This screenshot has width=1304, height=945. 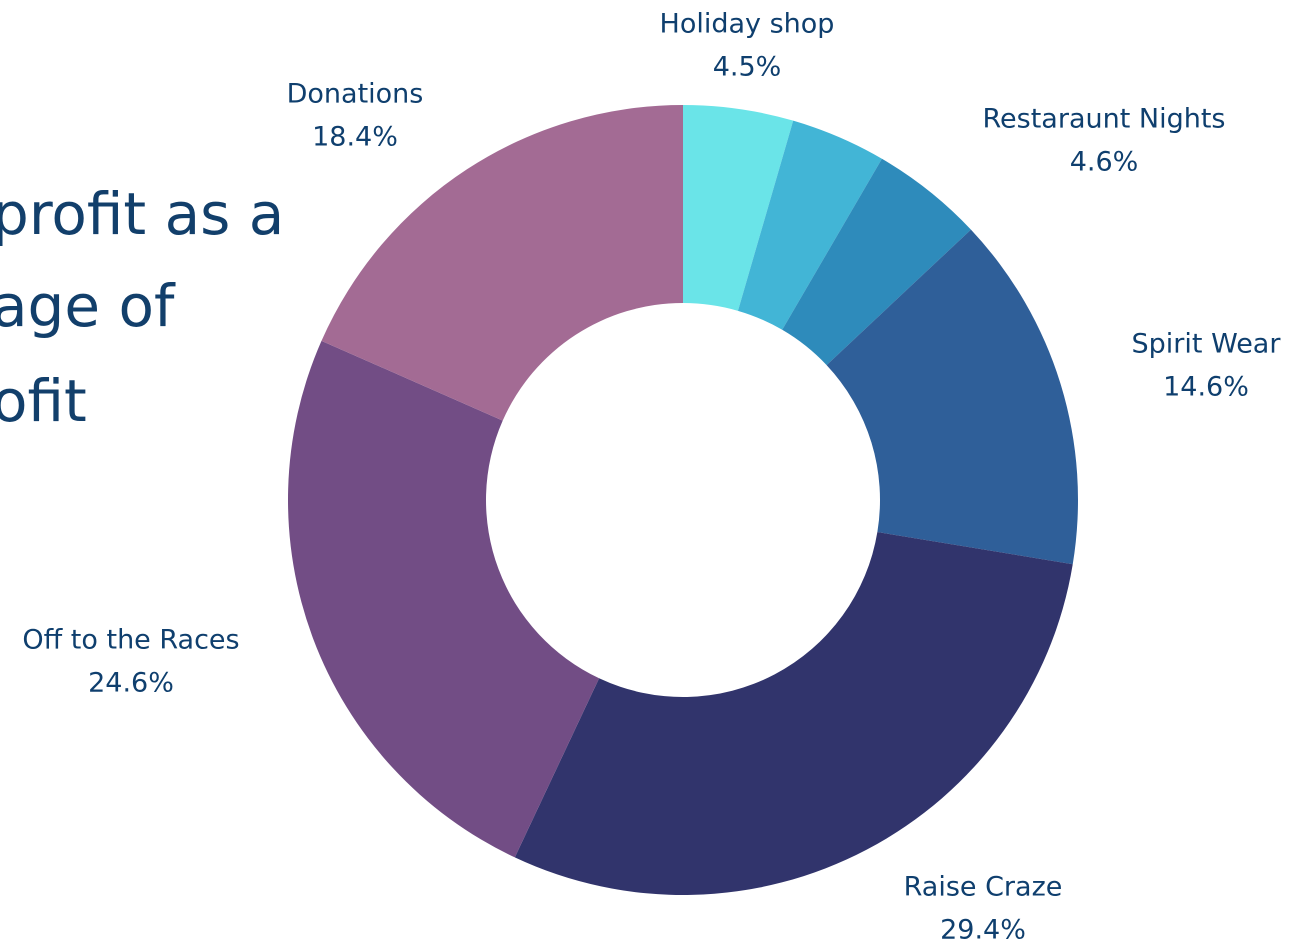 I want to click on segment-label: Spirit Wear, so click(x=1207, y=344).